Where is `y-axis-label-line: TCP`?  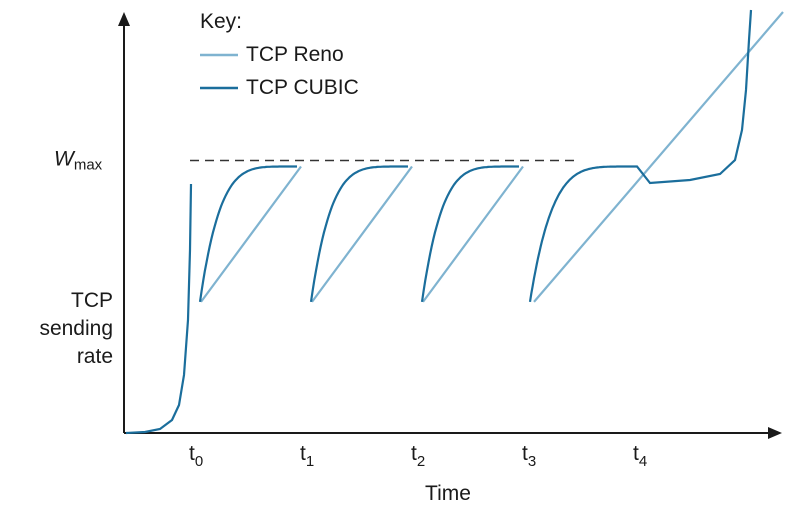 y-axis-label-line: TCP is located at coordinates (92, 300).